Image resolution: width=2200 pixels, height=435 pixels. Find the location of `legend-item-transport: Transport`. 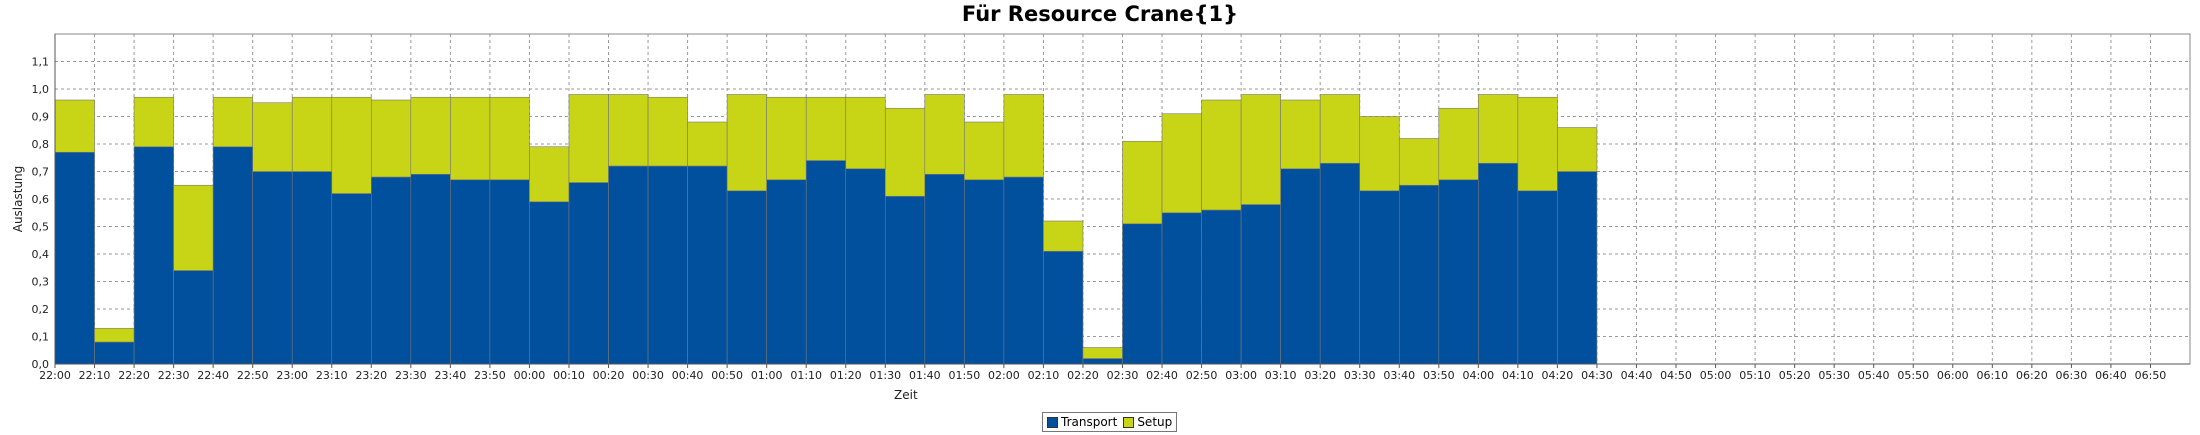

legend-item-transport: Transport is located at coordinates (1082, 422).